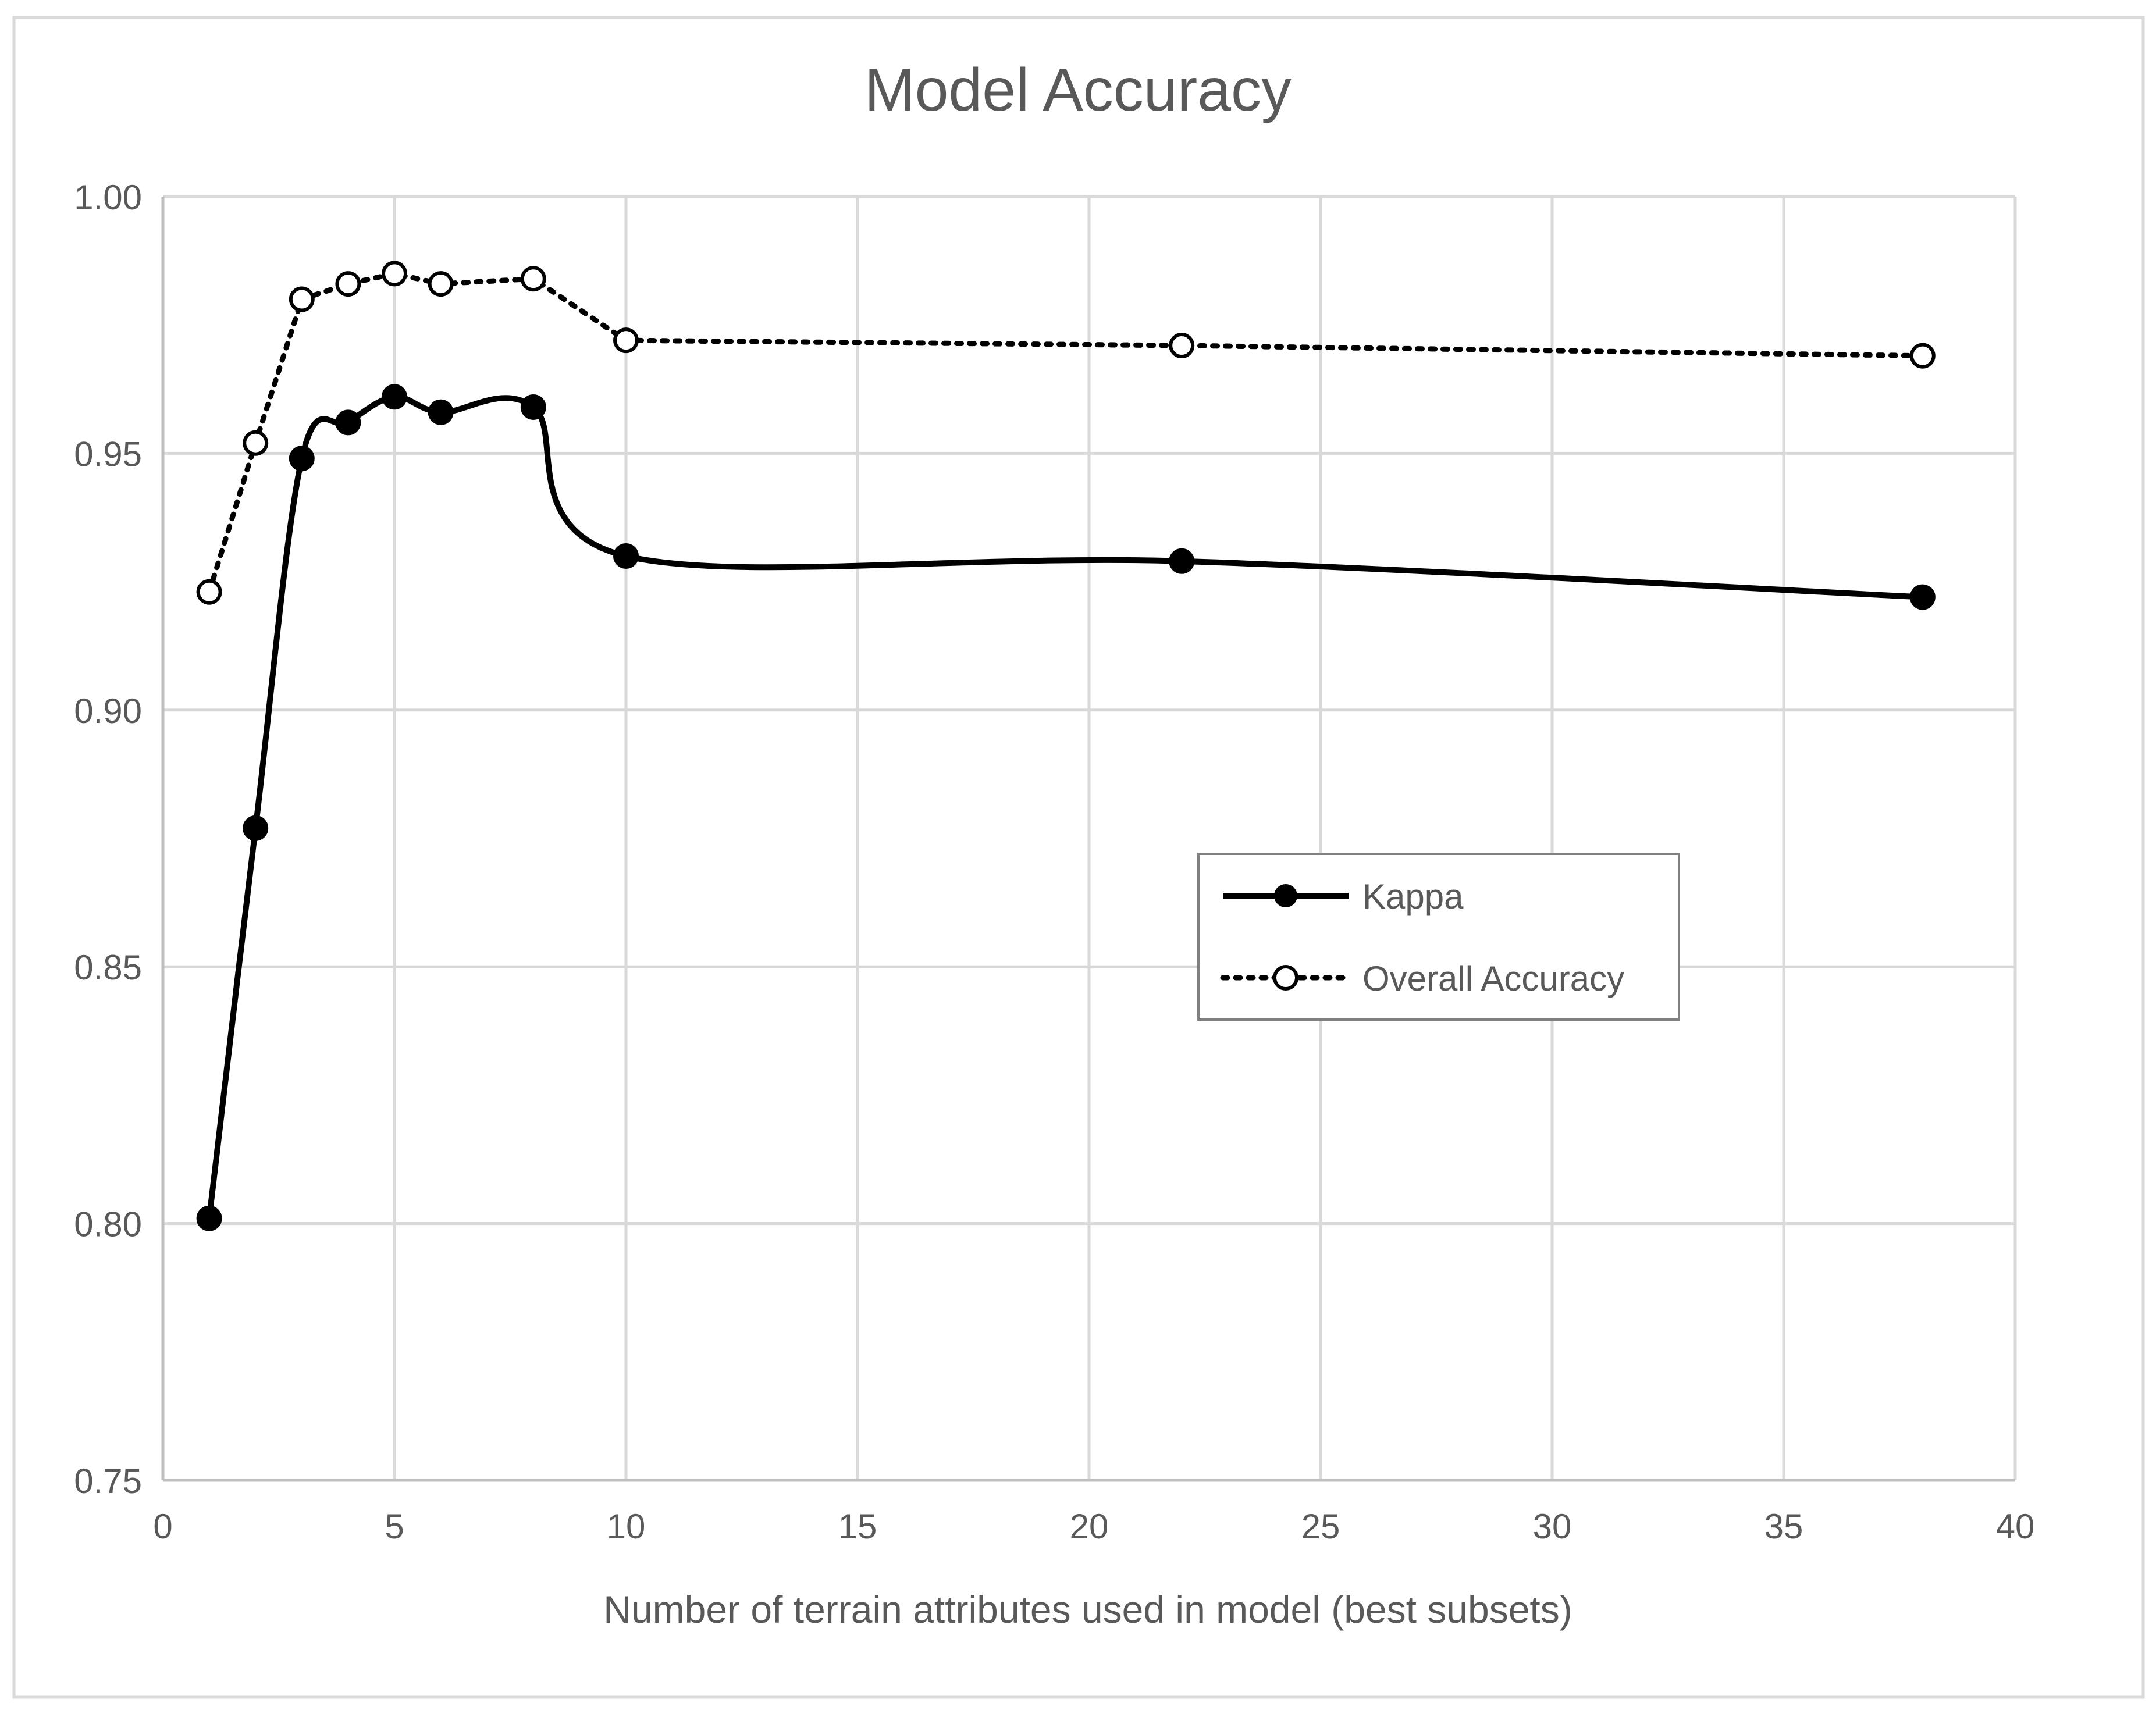 The height and width of the screenshot is (1710, 2156). Describe the element at coordinates (108, 1224) in the screenshot. I see `y-tick-label: 0.80` at that location.